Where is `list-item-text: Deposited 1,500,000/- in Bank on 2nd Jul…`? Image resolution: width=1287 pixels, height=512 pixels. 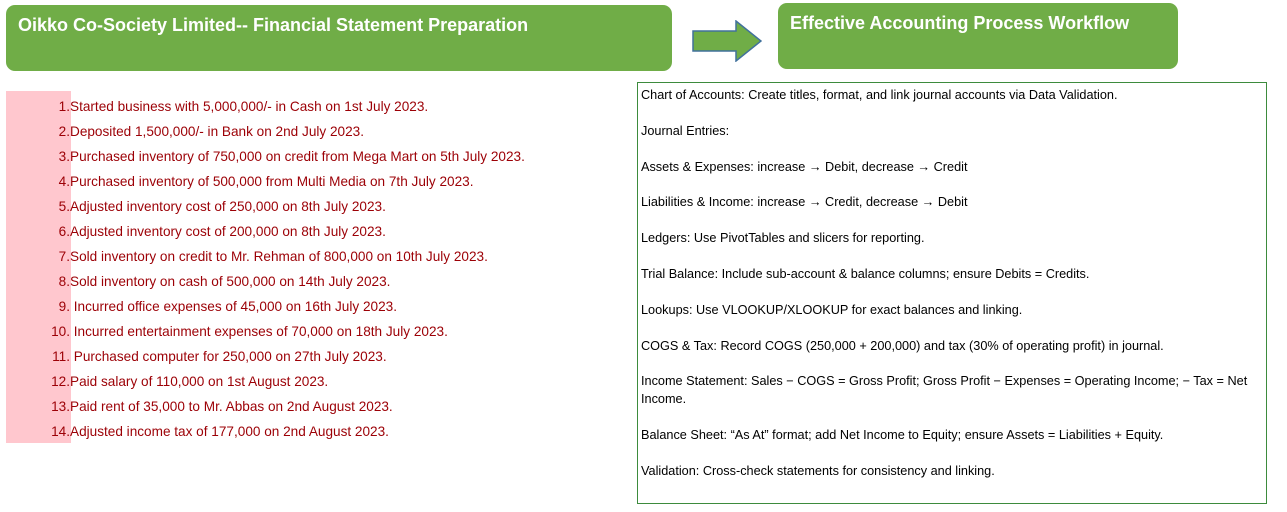 list-item-text: Deposited 1,500,000/- in Bank on 2nd Jul… is located at coordinates (217, 131).